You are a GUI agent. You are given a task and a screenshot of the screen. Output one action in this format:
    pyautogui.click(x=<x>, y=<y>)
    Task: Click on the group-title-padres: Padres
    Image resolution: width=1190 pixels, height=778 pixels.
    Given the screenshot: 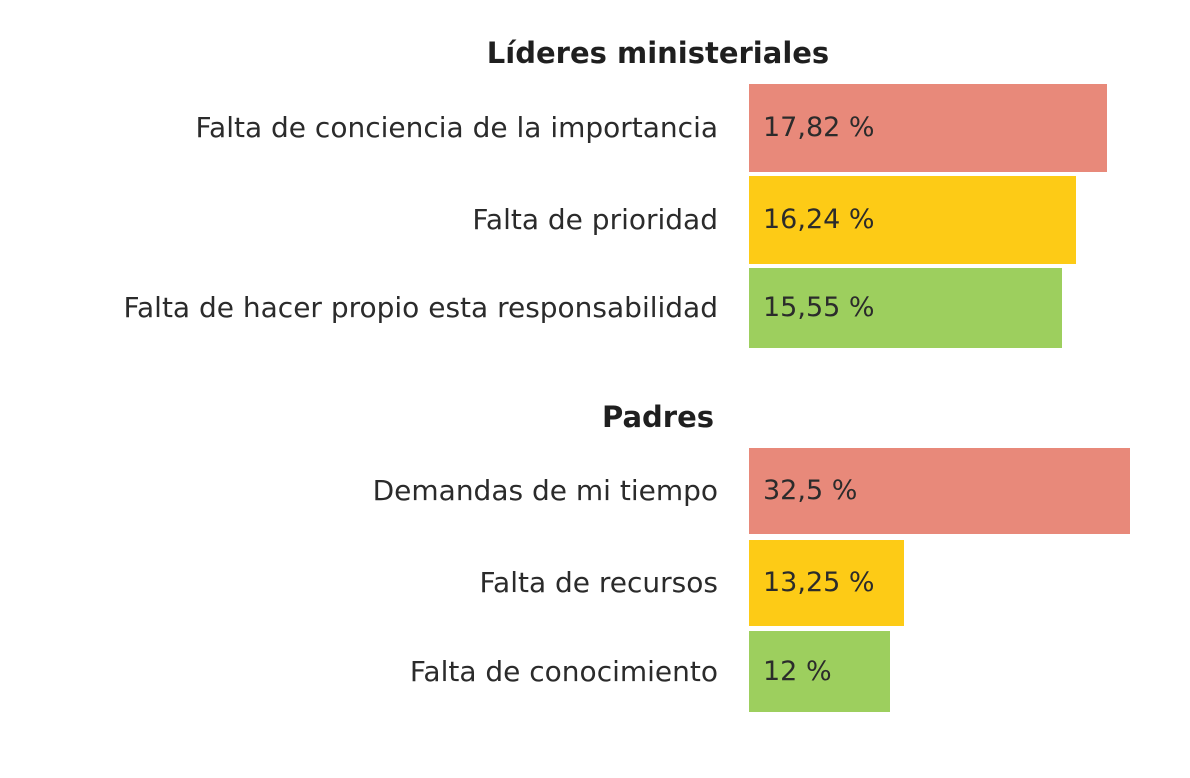 What is the action you would take?
    pyautogui.click(x=658, y=417)
    